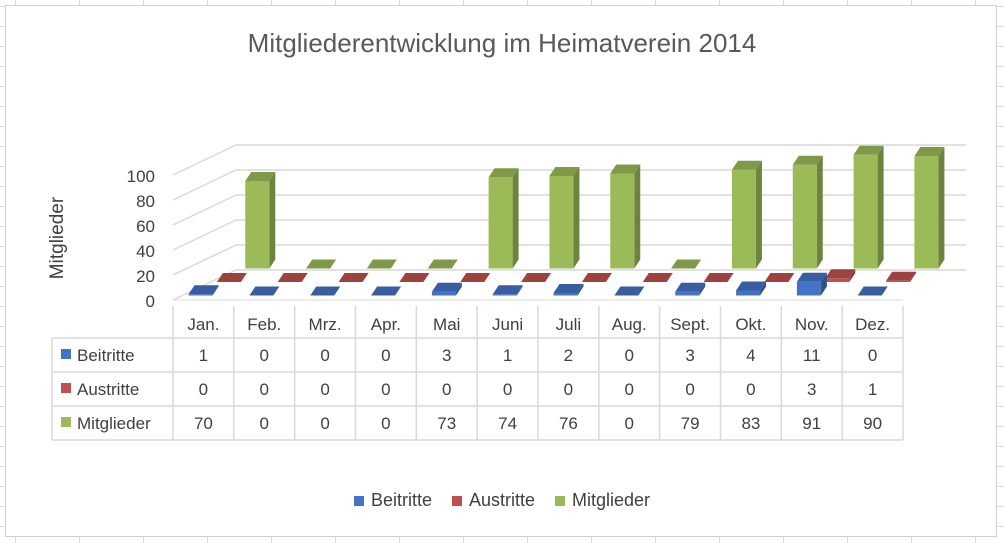 The height and width of the screenshot is (543, 1004). What do you see at coordinates (718, 277) in the screenshot?
I see `bar-austritte-Sept.` at bounding box center [718, 277].